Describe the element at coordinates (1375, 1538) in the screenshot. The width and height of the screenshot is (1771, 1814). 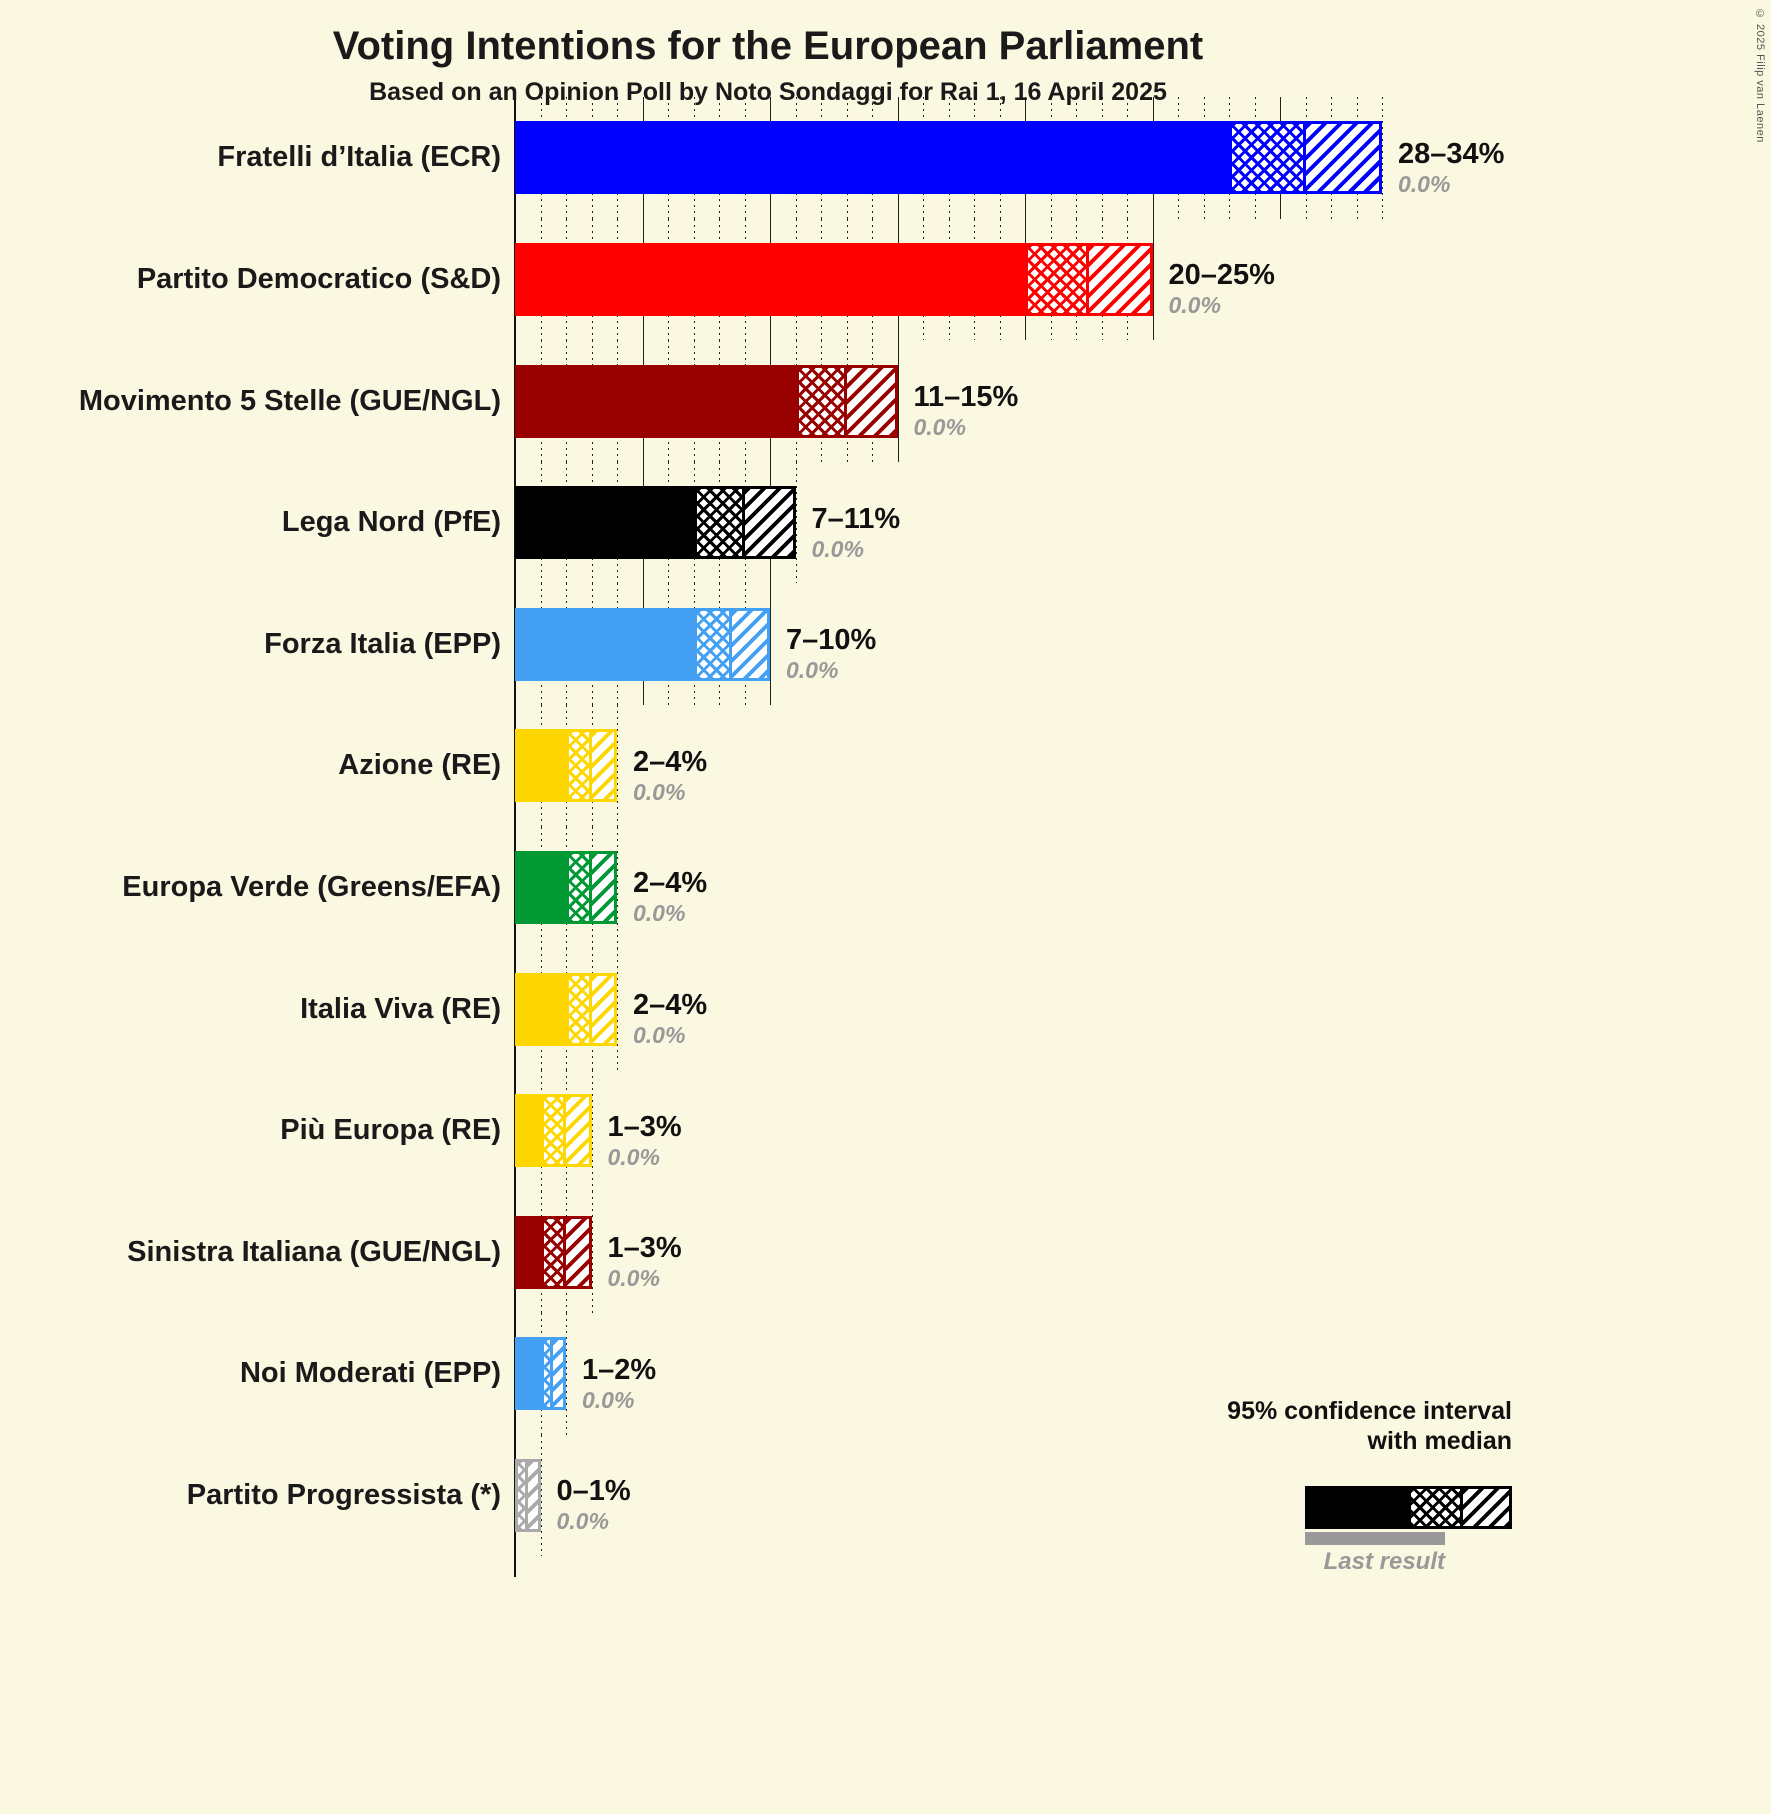
I see `legend-last-result-bar` at that location.